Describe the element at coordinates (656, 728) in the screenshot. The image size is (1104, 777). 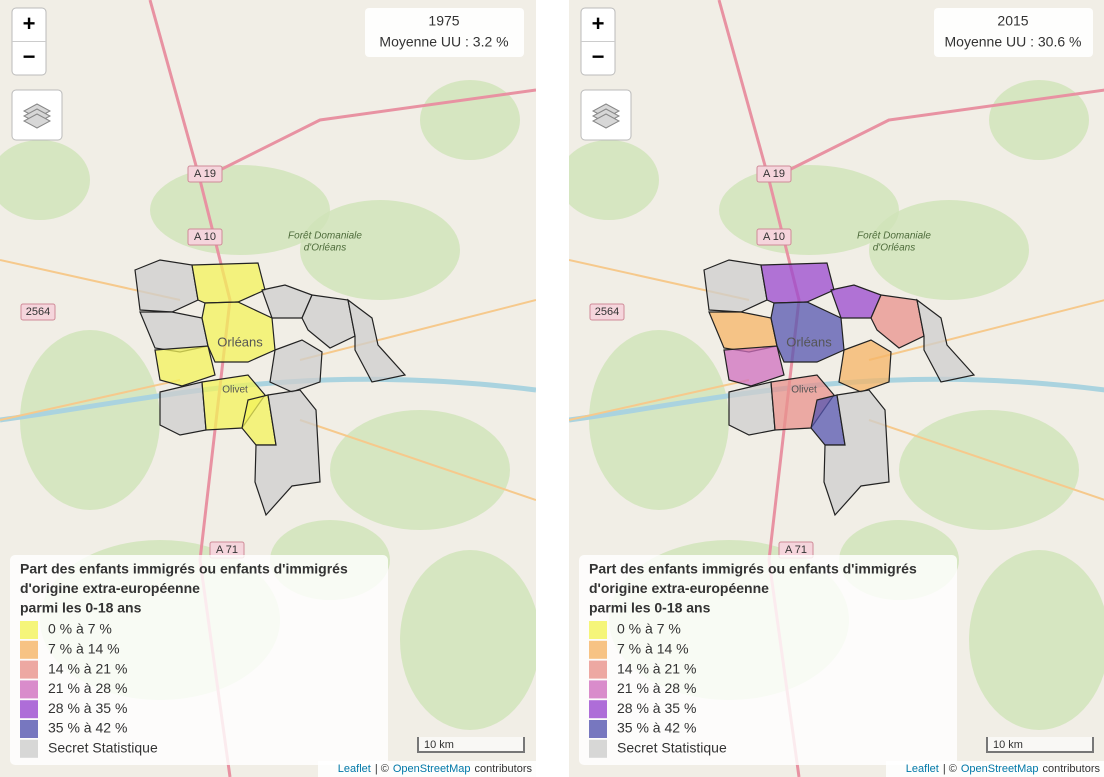
I see `legend-label: 35 % à 42 %` at that location.